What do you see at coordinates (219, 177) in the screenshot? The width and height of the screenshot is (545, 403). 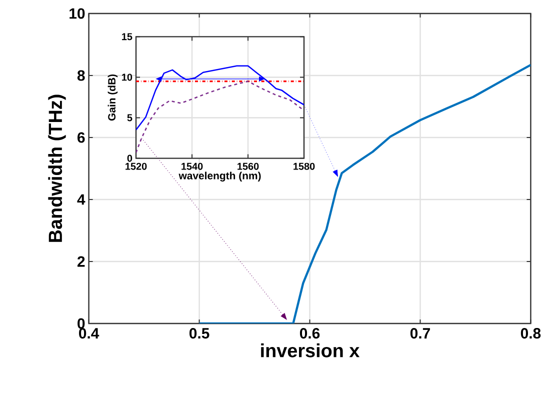 I see `x-axis-title: wavelength (nm)` at bounding box center [219, 177].